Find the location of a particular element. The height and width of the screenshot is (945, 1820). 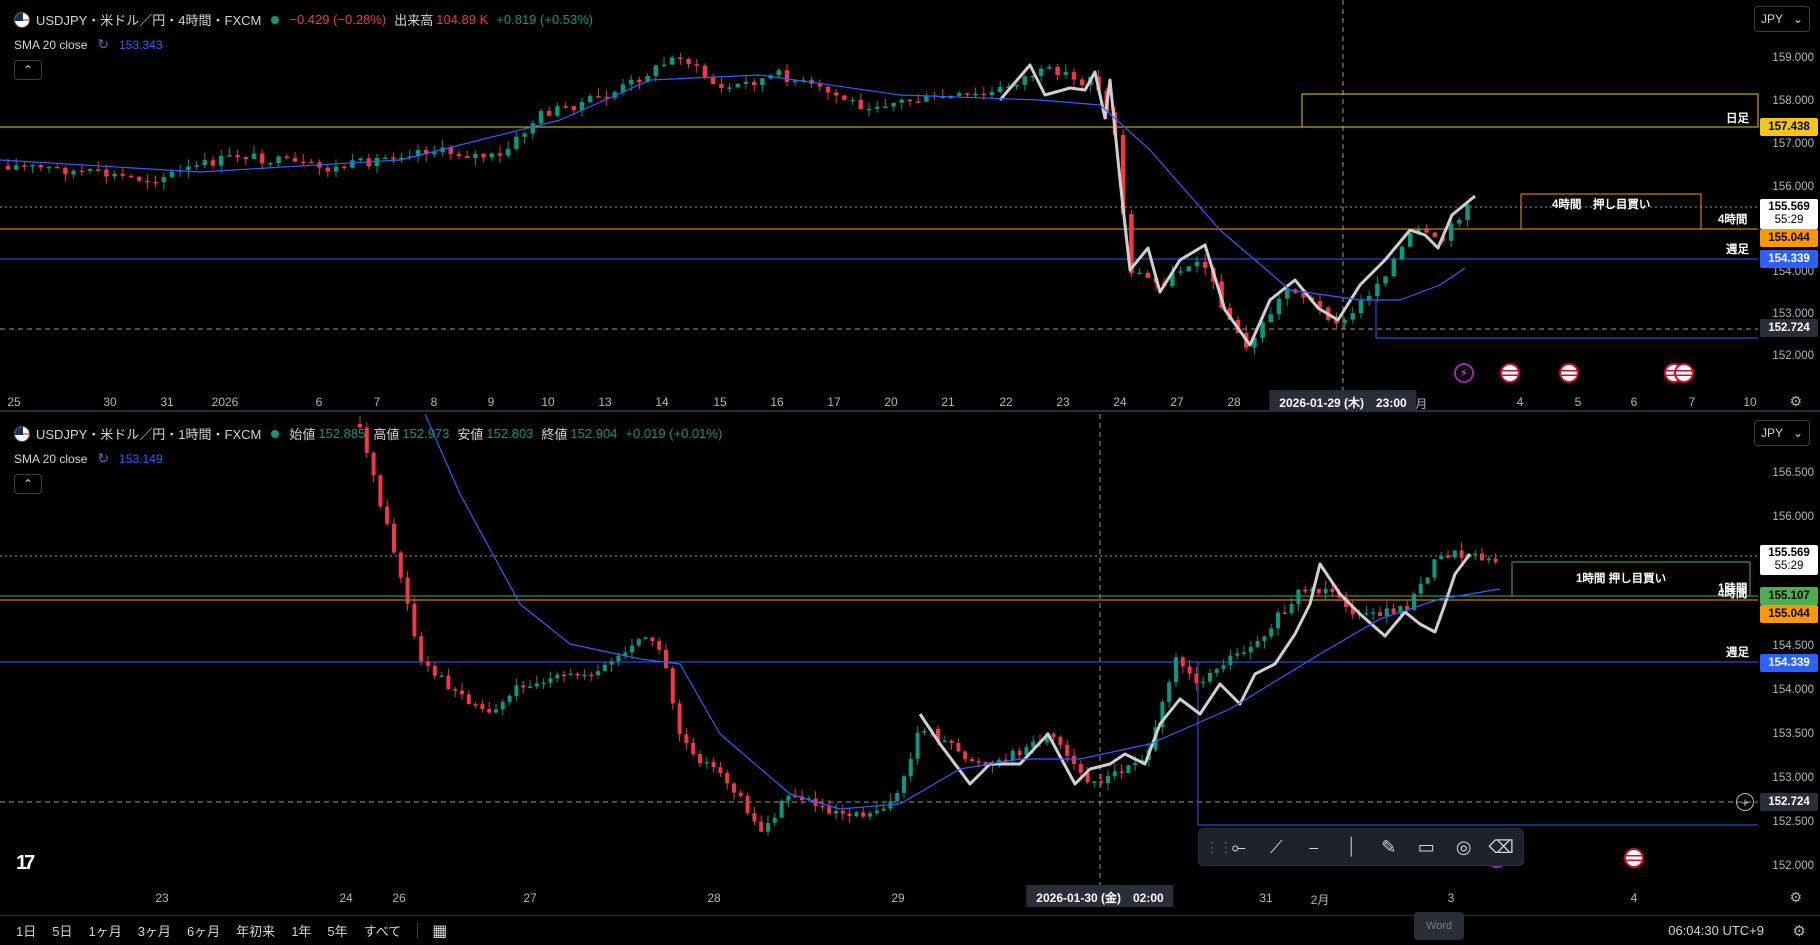

h4-line-caption: 4時間 is located at coordinates (1733, 594).